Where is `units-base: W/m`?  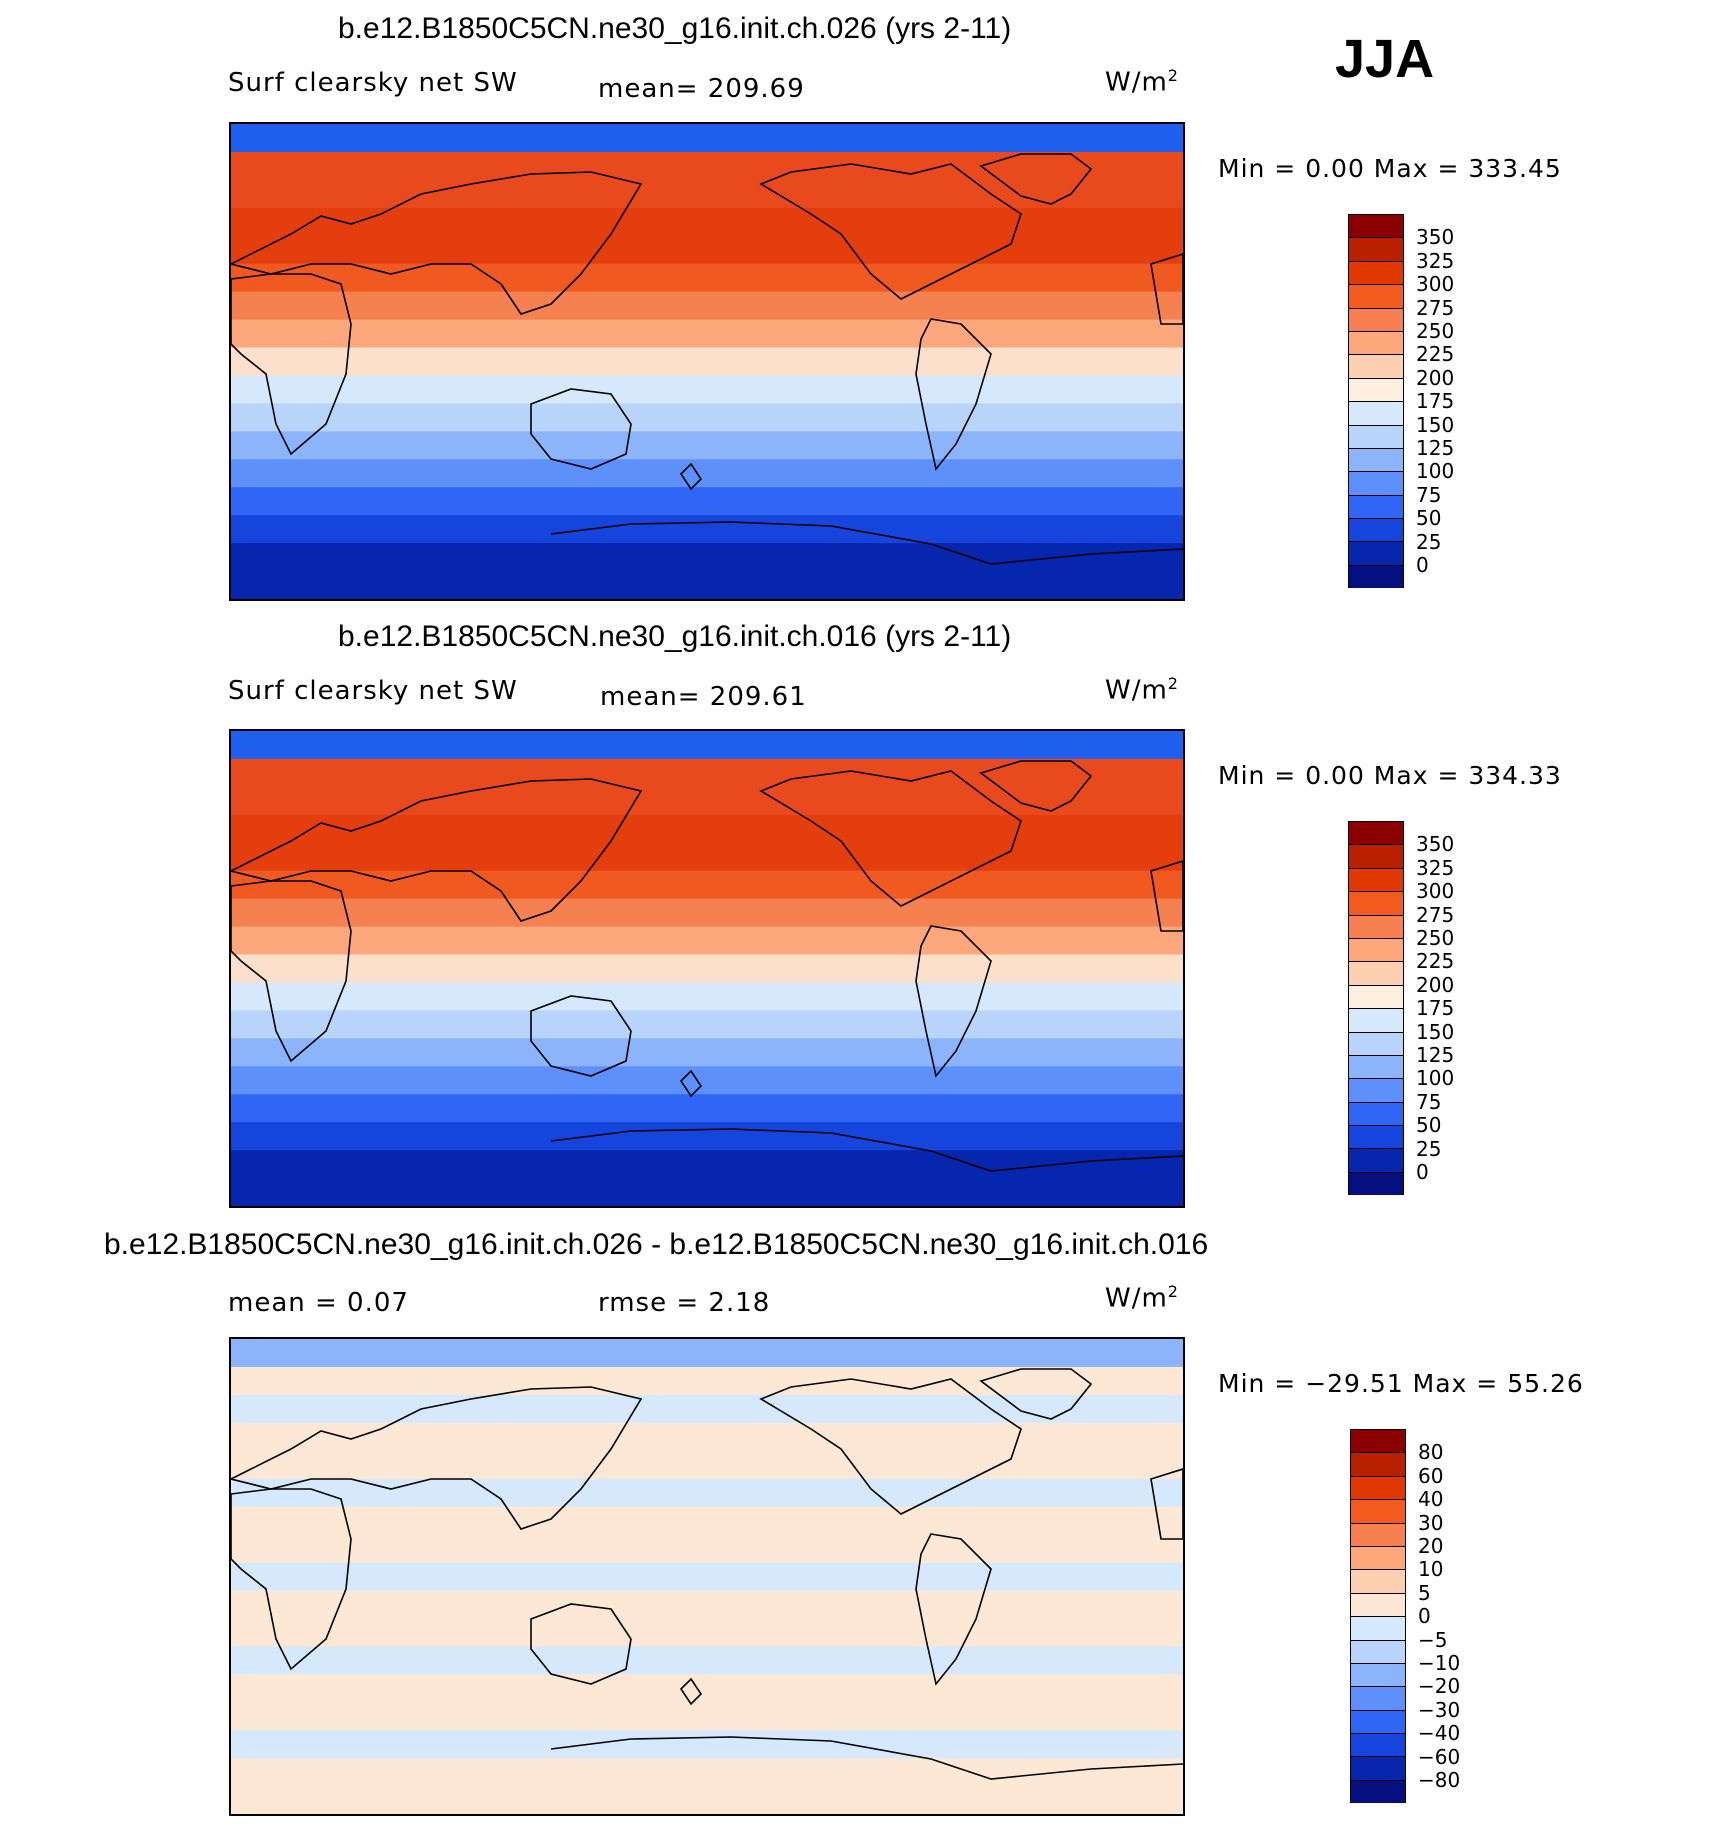
units-base: W/m is located at coordinates (1136, 1298).